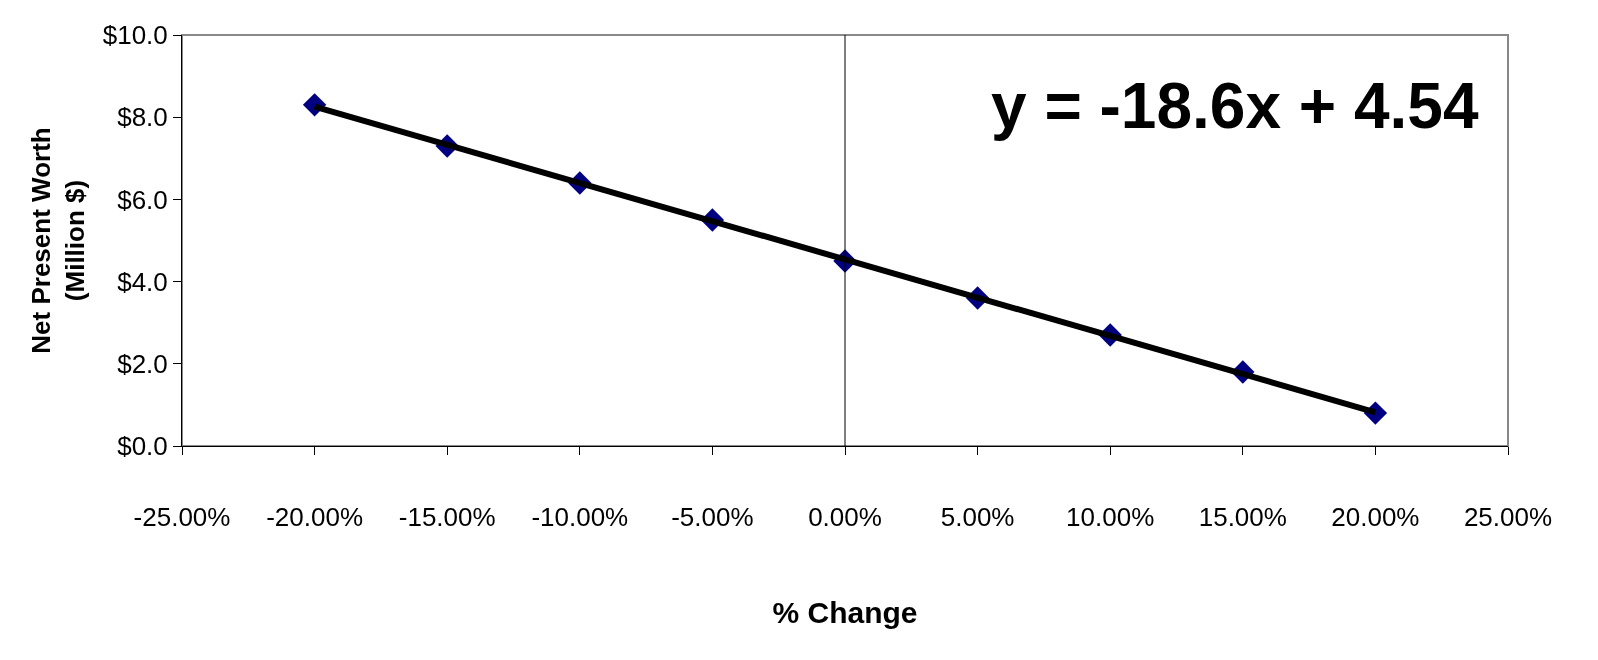  Describe the element at coordinates (142, 363) in the screenshot. I see `y-tick-label: $2.0` at that location.